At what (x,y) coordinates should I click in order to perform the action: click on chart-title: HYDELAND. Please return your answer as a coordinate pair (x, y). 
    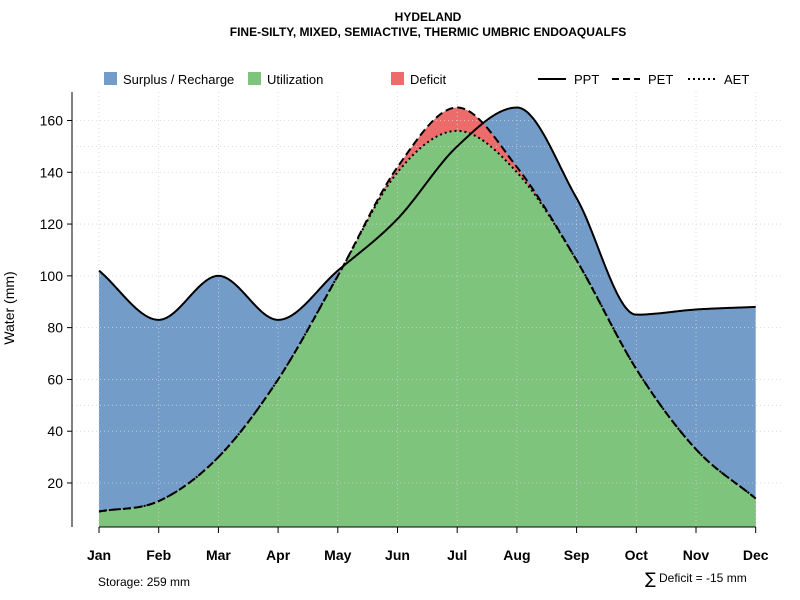
    Looking at the image, I should click on (428, 17).